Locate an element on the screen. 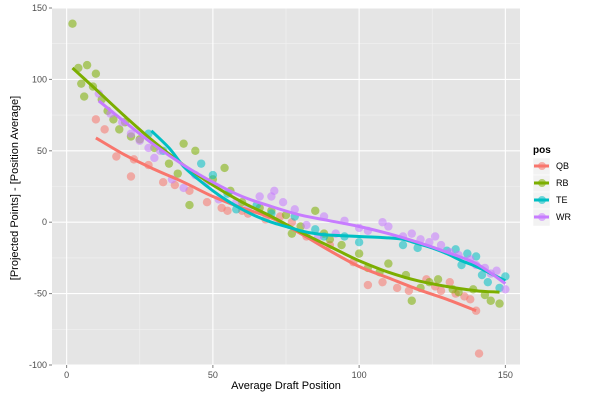 The height and width of the screenshot is (405, 600). legend-items: QB RB TE WR is located at coordinates (551, 192).